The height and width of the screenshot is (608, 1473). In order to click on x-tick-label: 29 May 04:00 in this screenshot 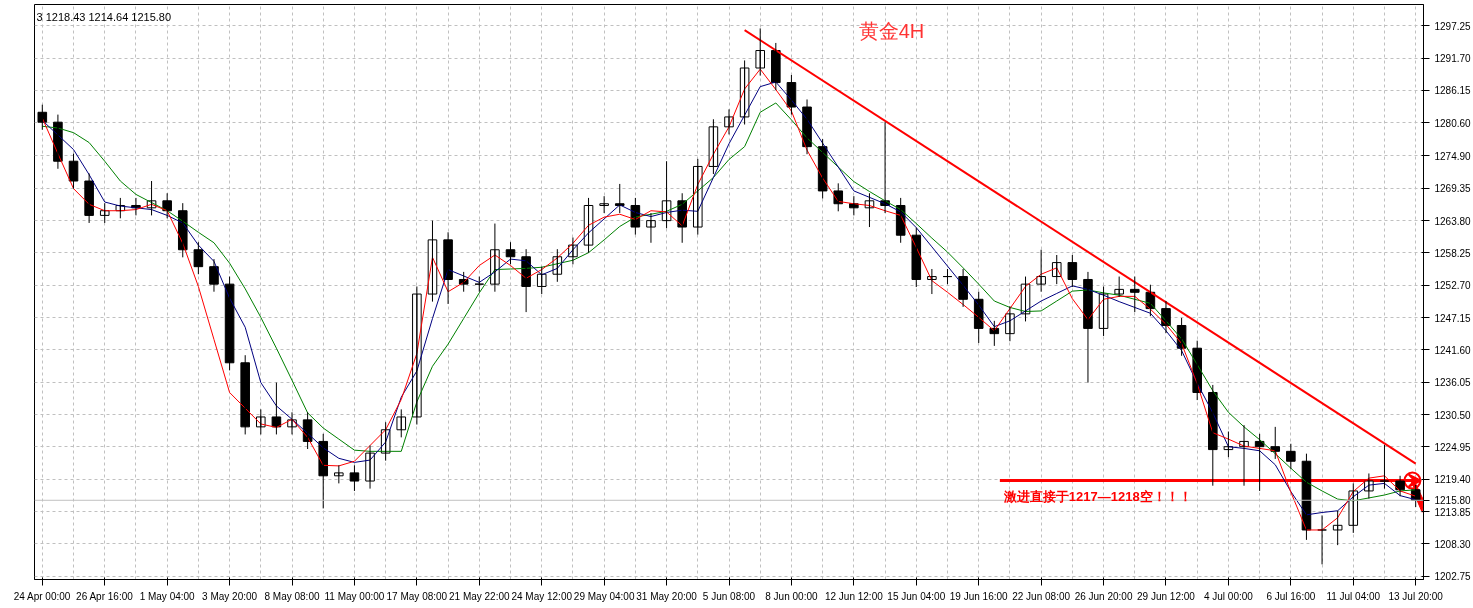, I will do `click(604, 596)`.